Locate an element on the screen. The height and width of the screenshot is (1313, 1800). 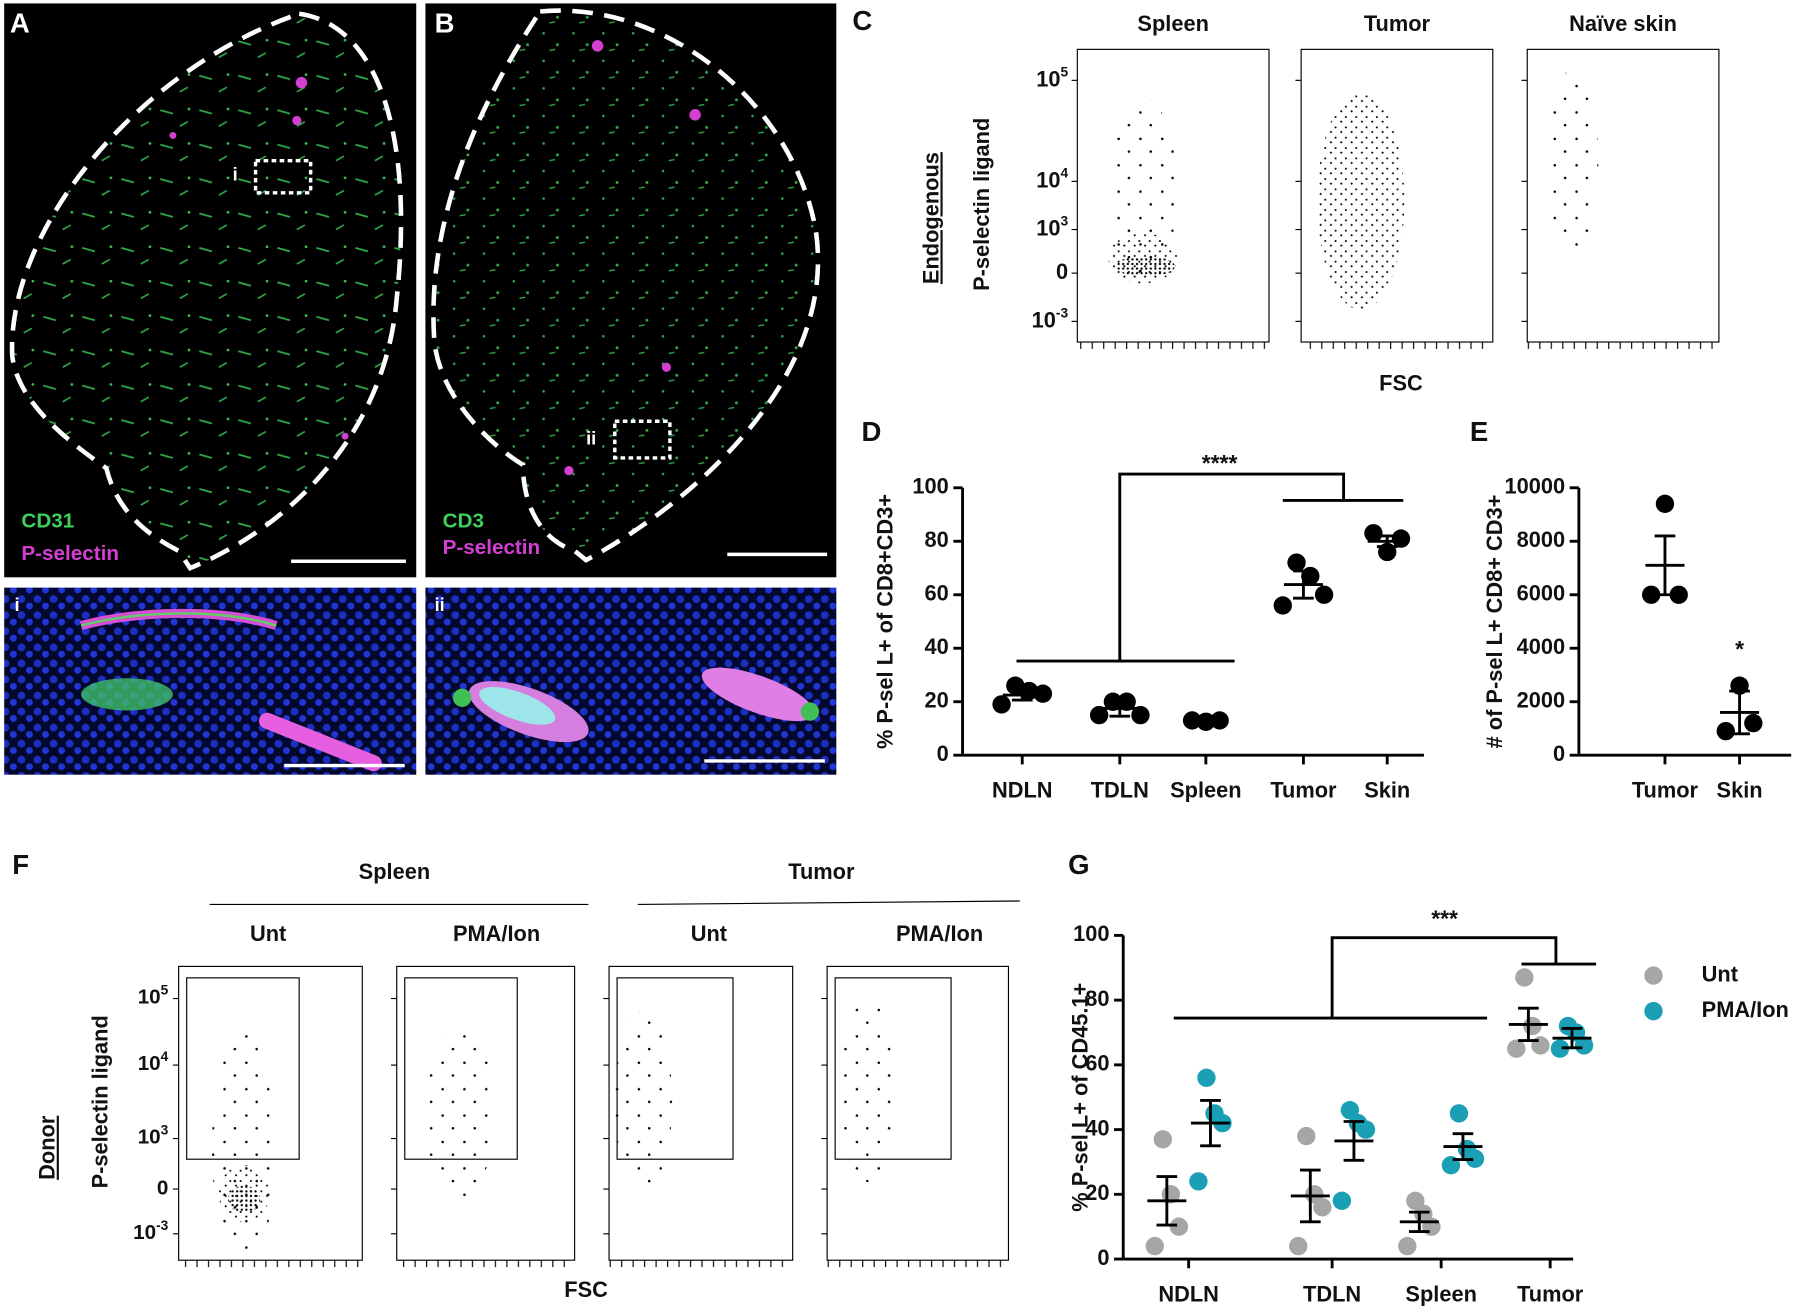
plot-title: Naïve skin is located at coordinates (1623, 23).